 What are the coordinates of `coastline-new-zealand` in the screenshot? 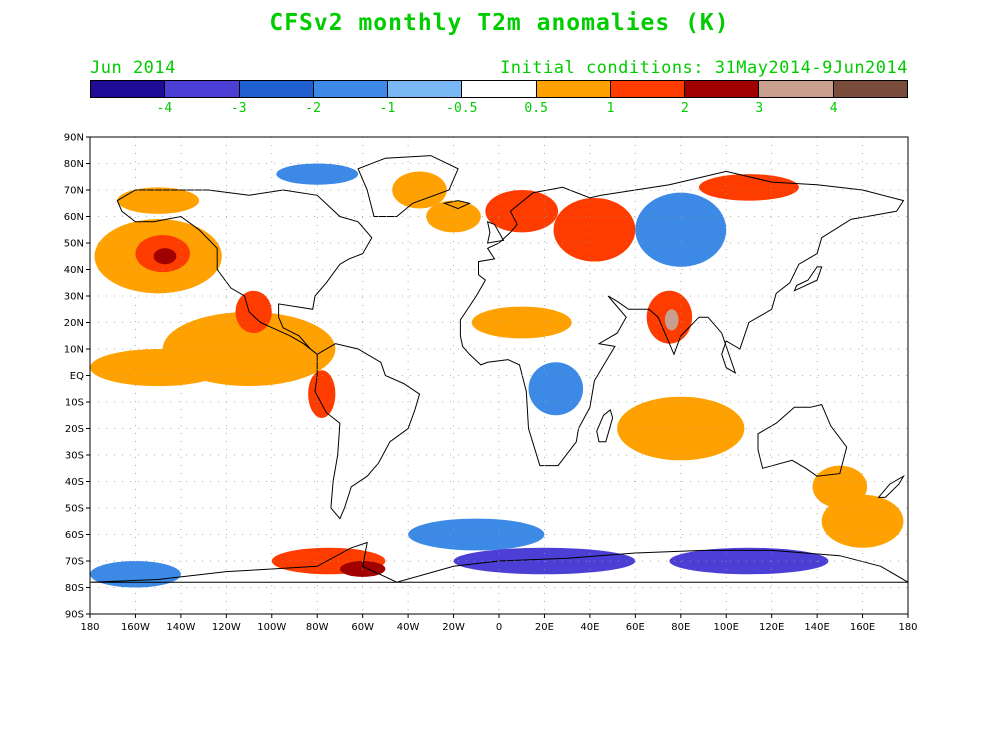 It's located at (891, 486).